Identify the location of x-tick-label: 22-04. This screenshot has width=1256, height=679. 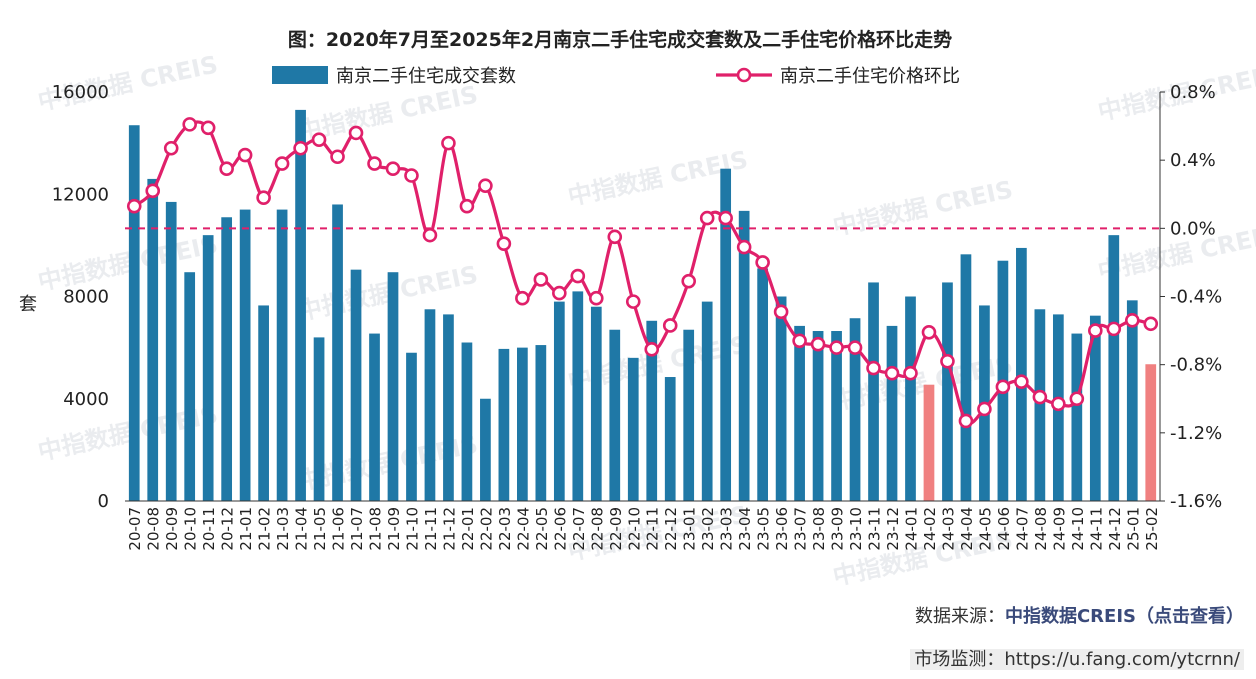
(523, 529).